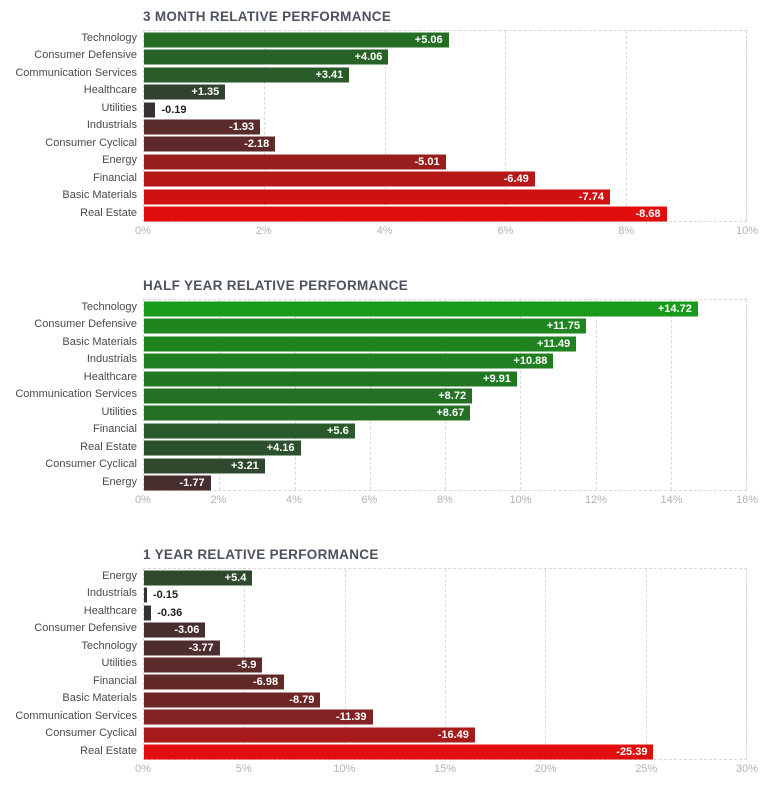 This screenshot has width=763, height=795. I want to click on tick-label: 30%, so click(747, 769).